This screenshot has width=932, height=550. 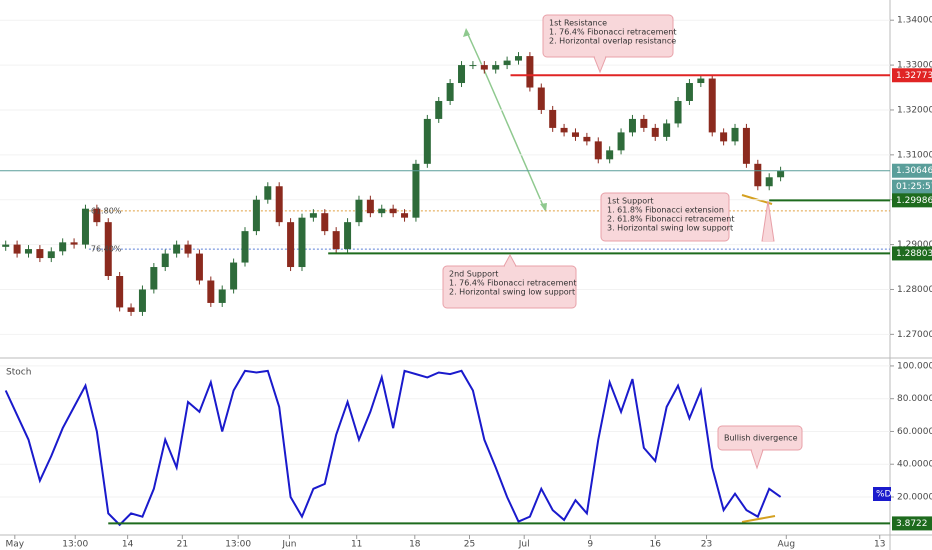 What do you see at coordinates (578, 23) in the screenshot?
I see `callout-text: 1st Resistance` at bounding box center [578, 23].